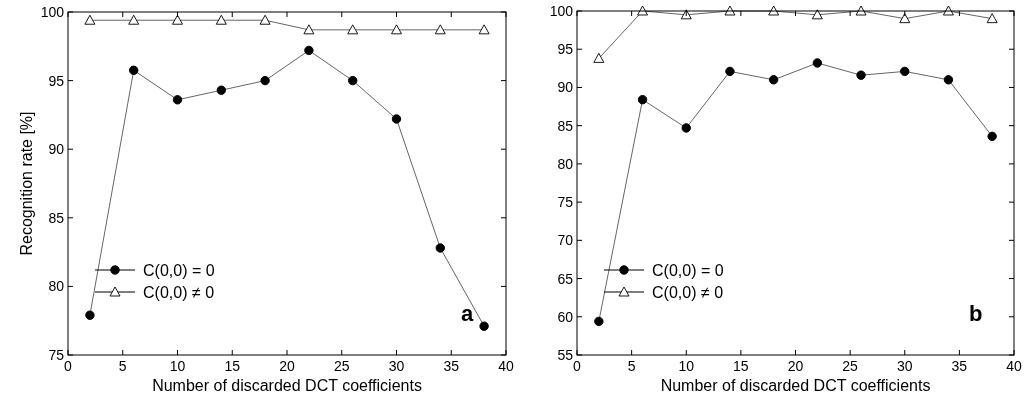  I want to click on y-tick-label: 60, so click(565, 316).